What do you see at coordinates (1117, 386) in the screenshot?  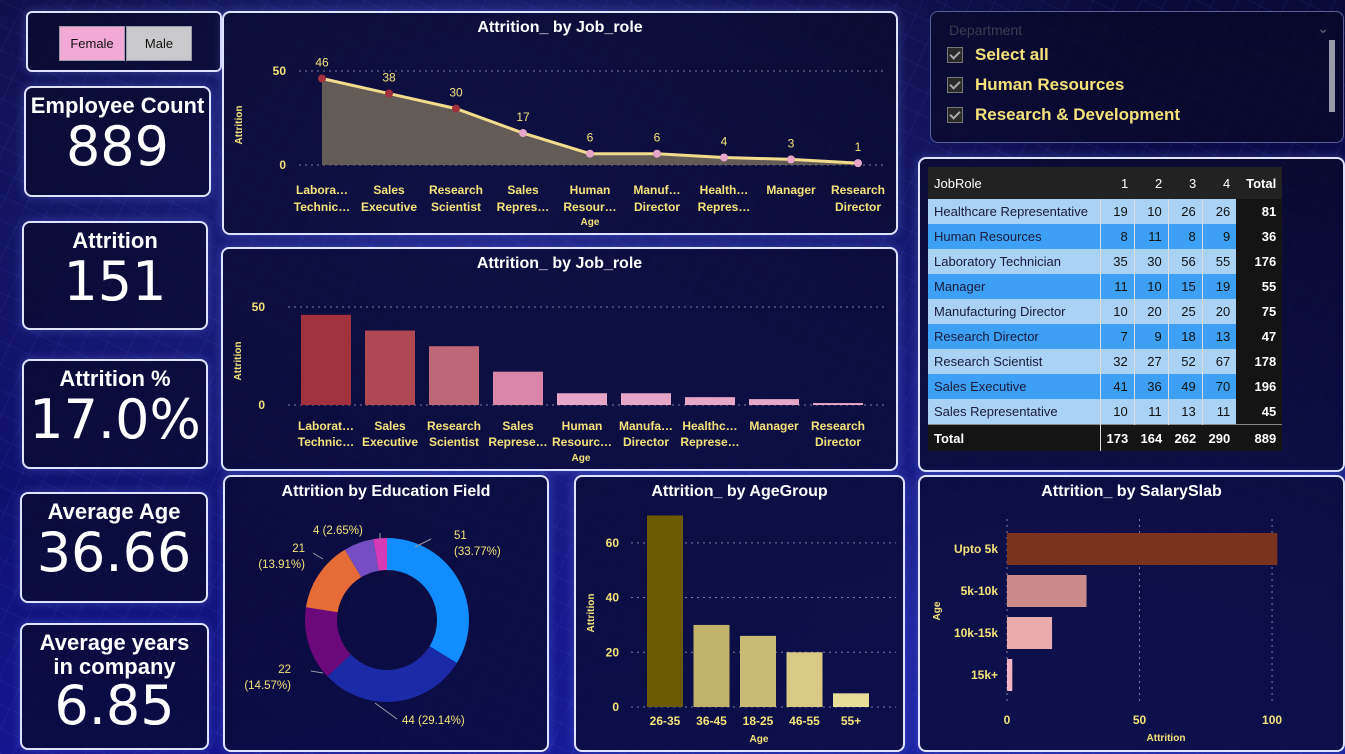 I see `matrix-cell: 41` at bounding box center [1117, 386].